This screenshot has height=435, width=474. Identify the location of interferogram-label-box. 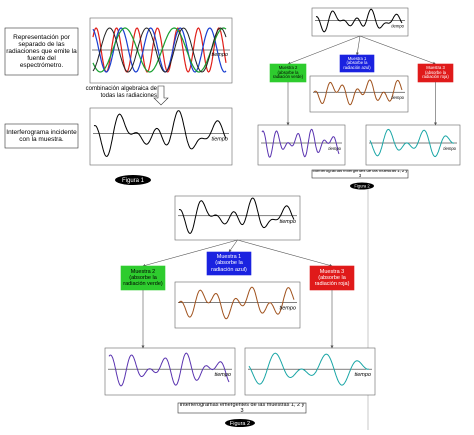
(41, 136).